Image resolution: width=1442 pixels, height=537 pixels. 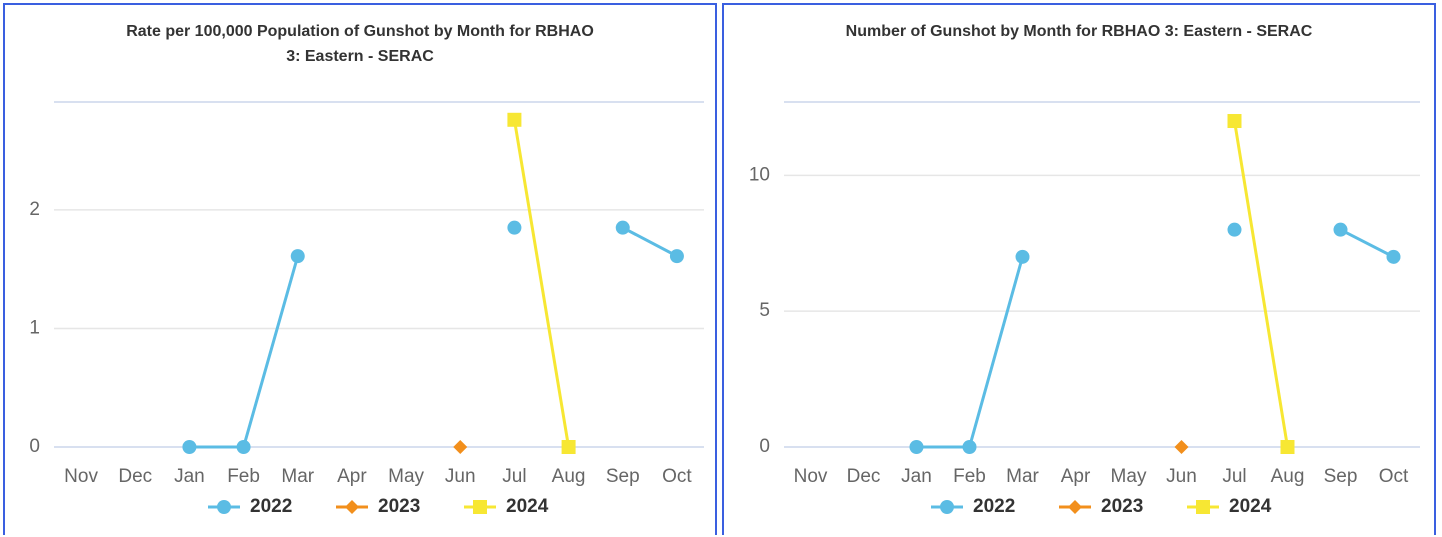 I want to click on y-tick-label: 2, so click(x=34, y=209).